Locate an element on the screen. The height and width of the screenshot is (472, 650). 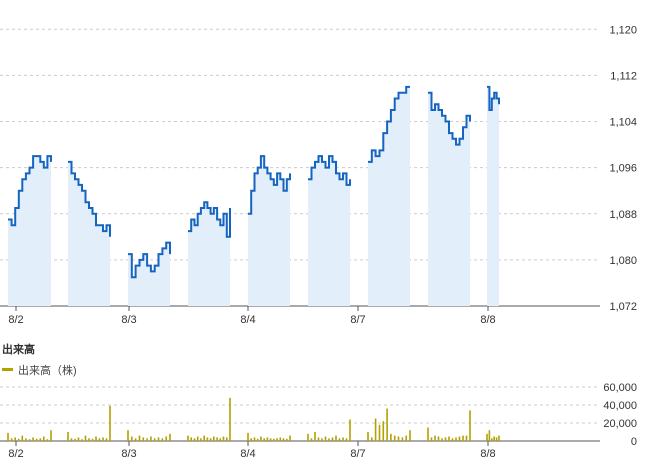
price-line-8/8-AM is located at coordinates (493, 98).